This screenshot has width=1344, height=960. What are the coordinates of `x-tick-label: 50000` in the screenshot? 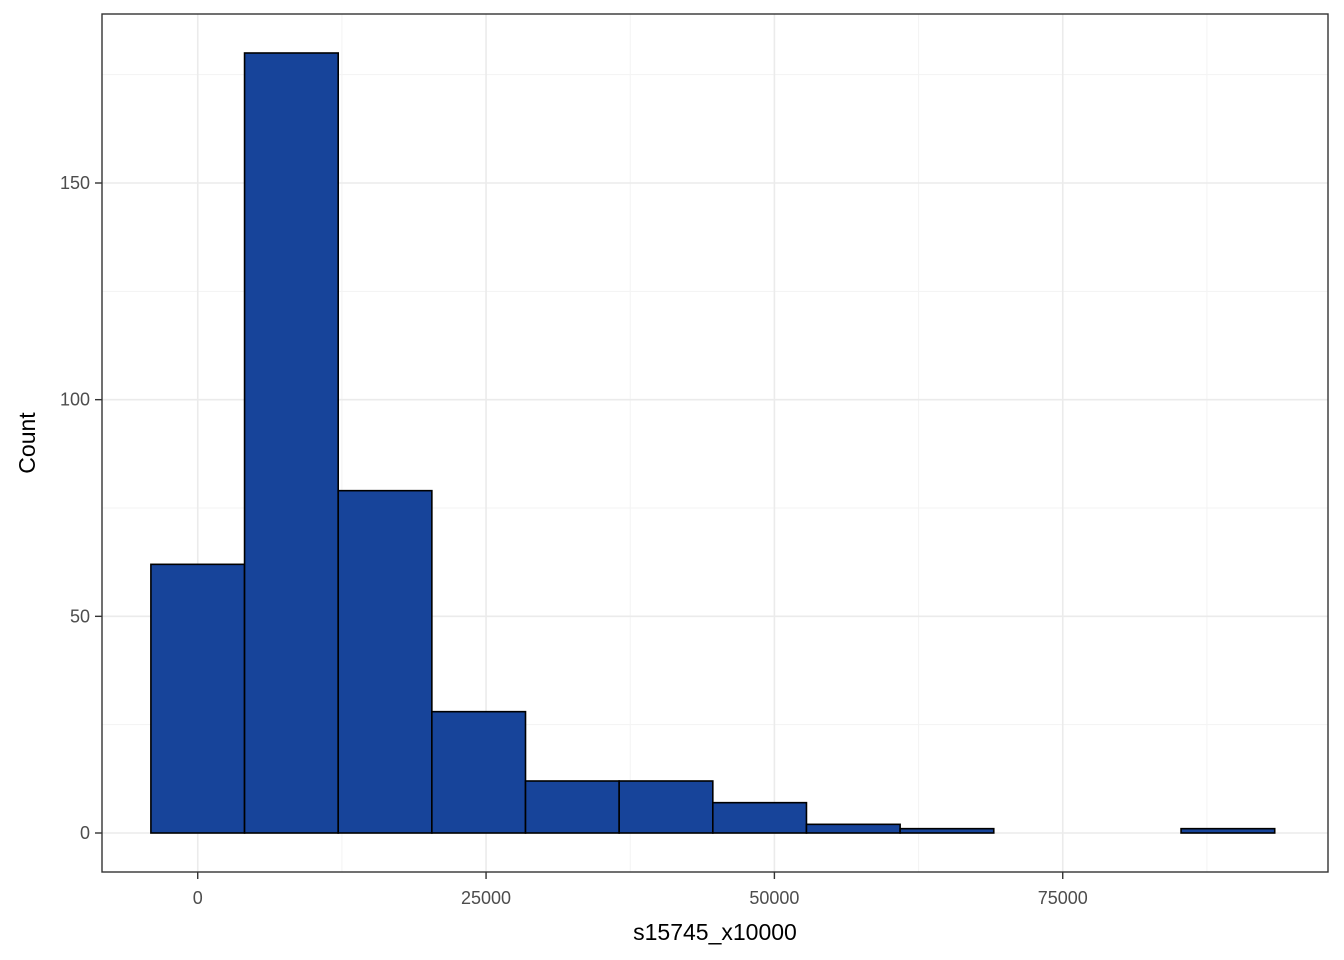 It's located at (774, 898).